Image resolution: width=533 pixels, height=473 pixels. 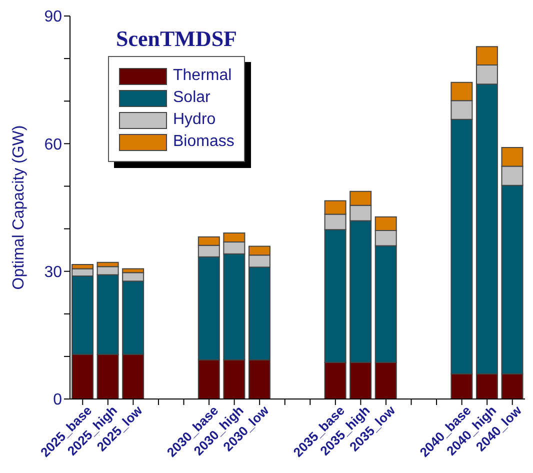 I want to click on y-tick-label: 30, so click(x=53, y=273).